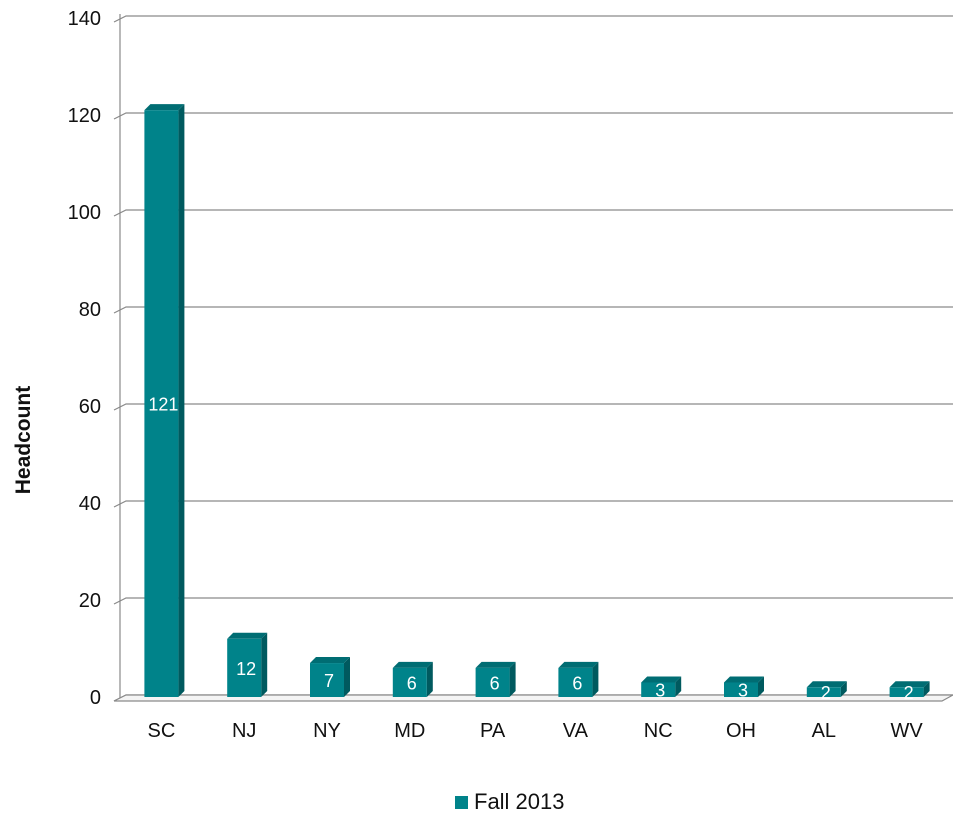 The image size is (953, 816). I want to click on data-label: 12, so click(246, 669).